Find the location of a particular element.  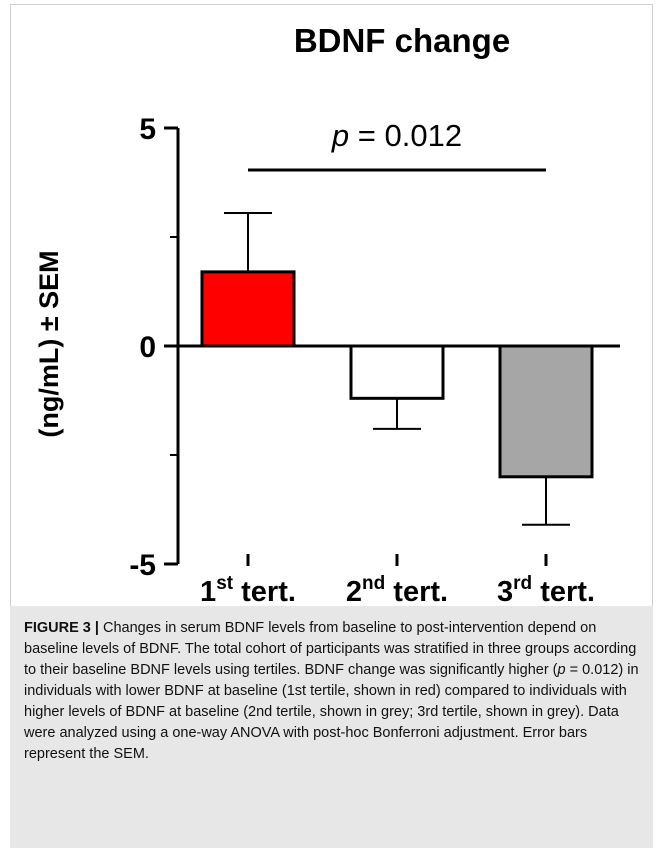

y-tick-label: 5 is located at coordinates (147, 129).